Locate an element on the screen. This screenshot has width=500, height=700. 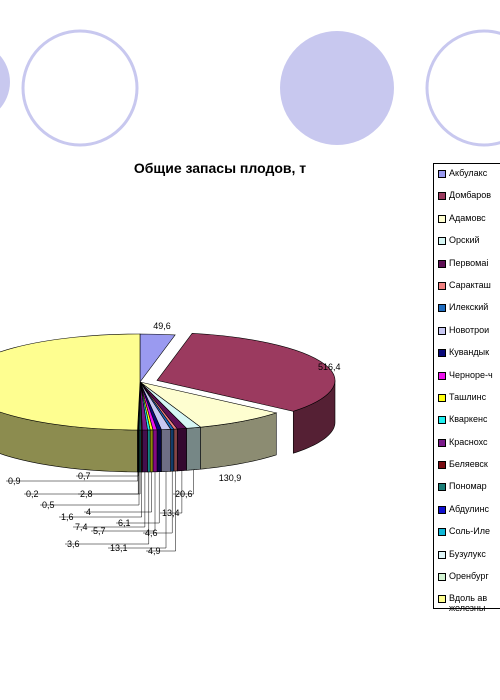
legend-item: Домбаров is located at coordinates (469, 201).